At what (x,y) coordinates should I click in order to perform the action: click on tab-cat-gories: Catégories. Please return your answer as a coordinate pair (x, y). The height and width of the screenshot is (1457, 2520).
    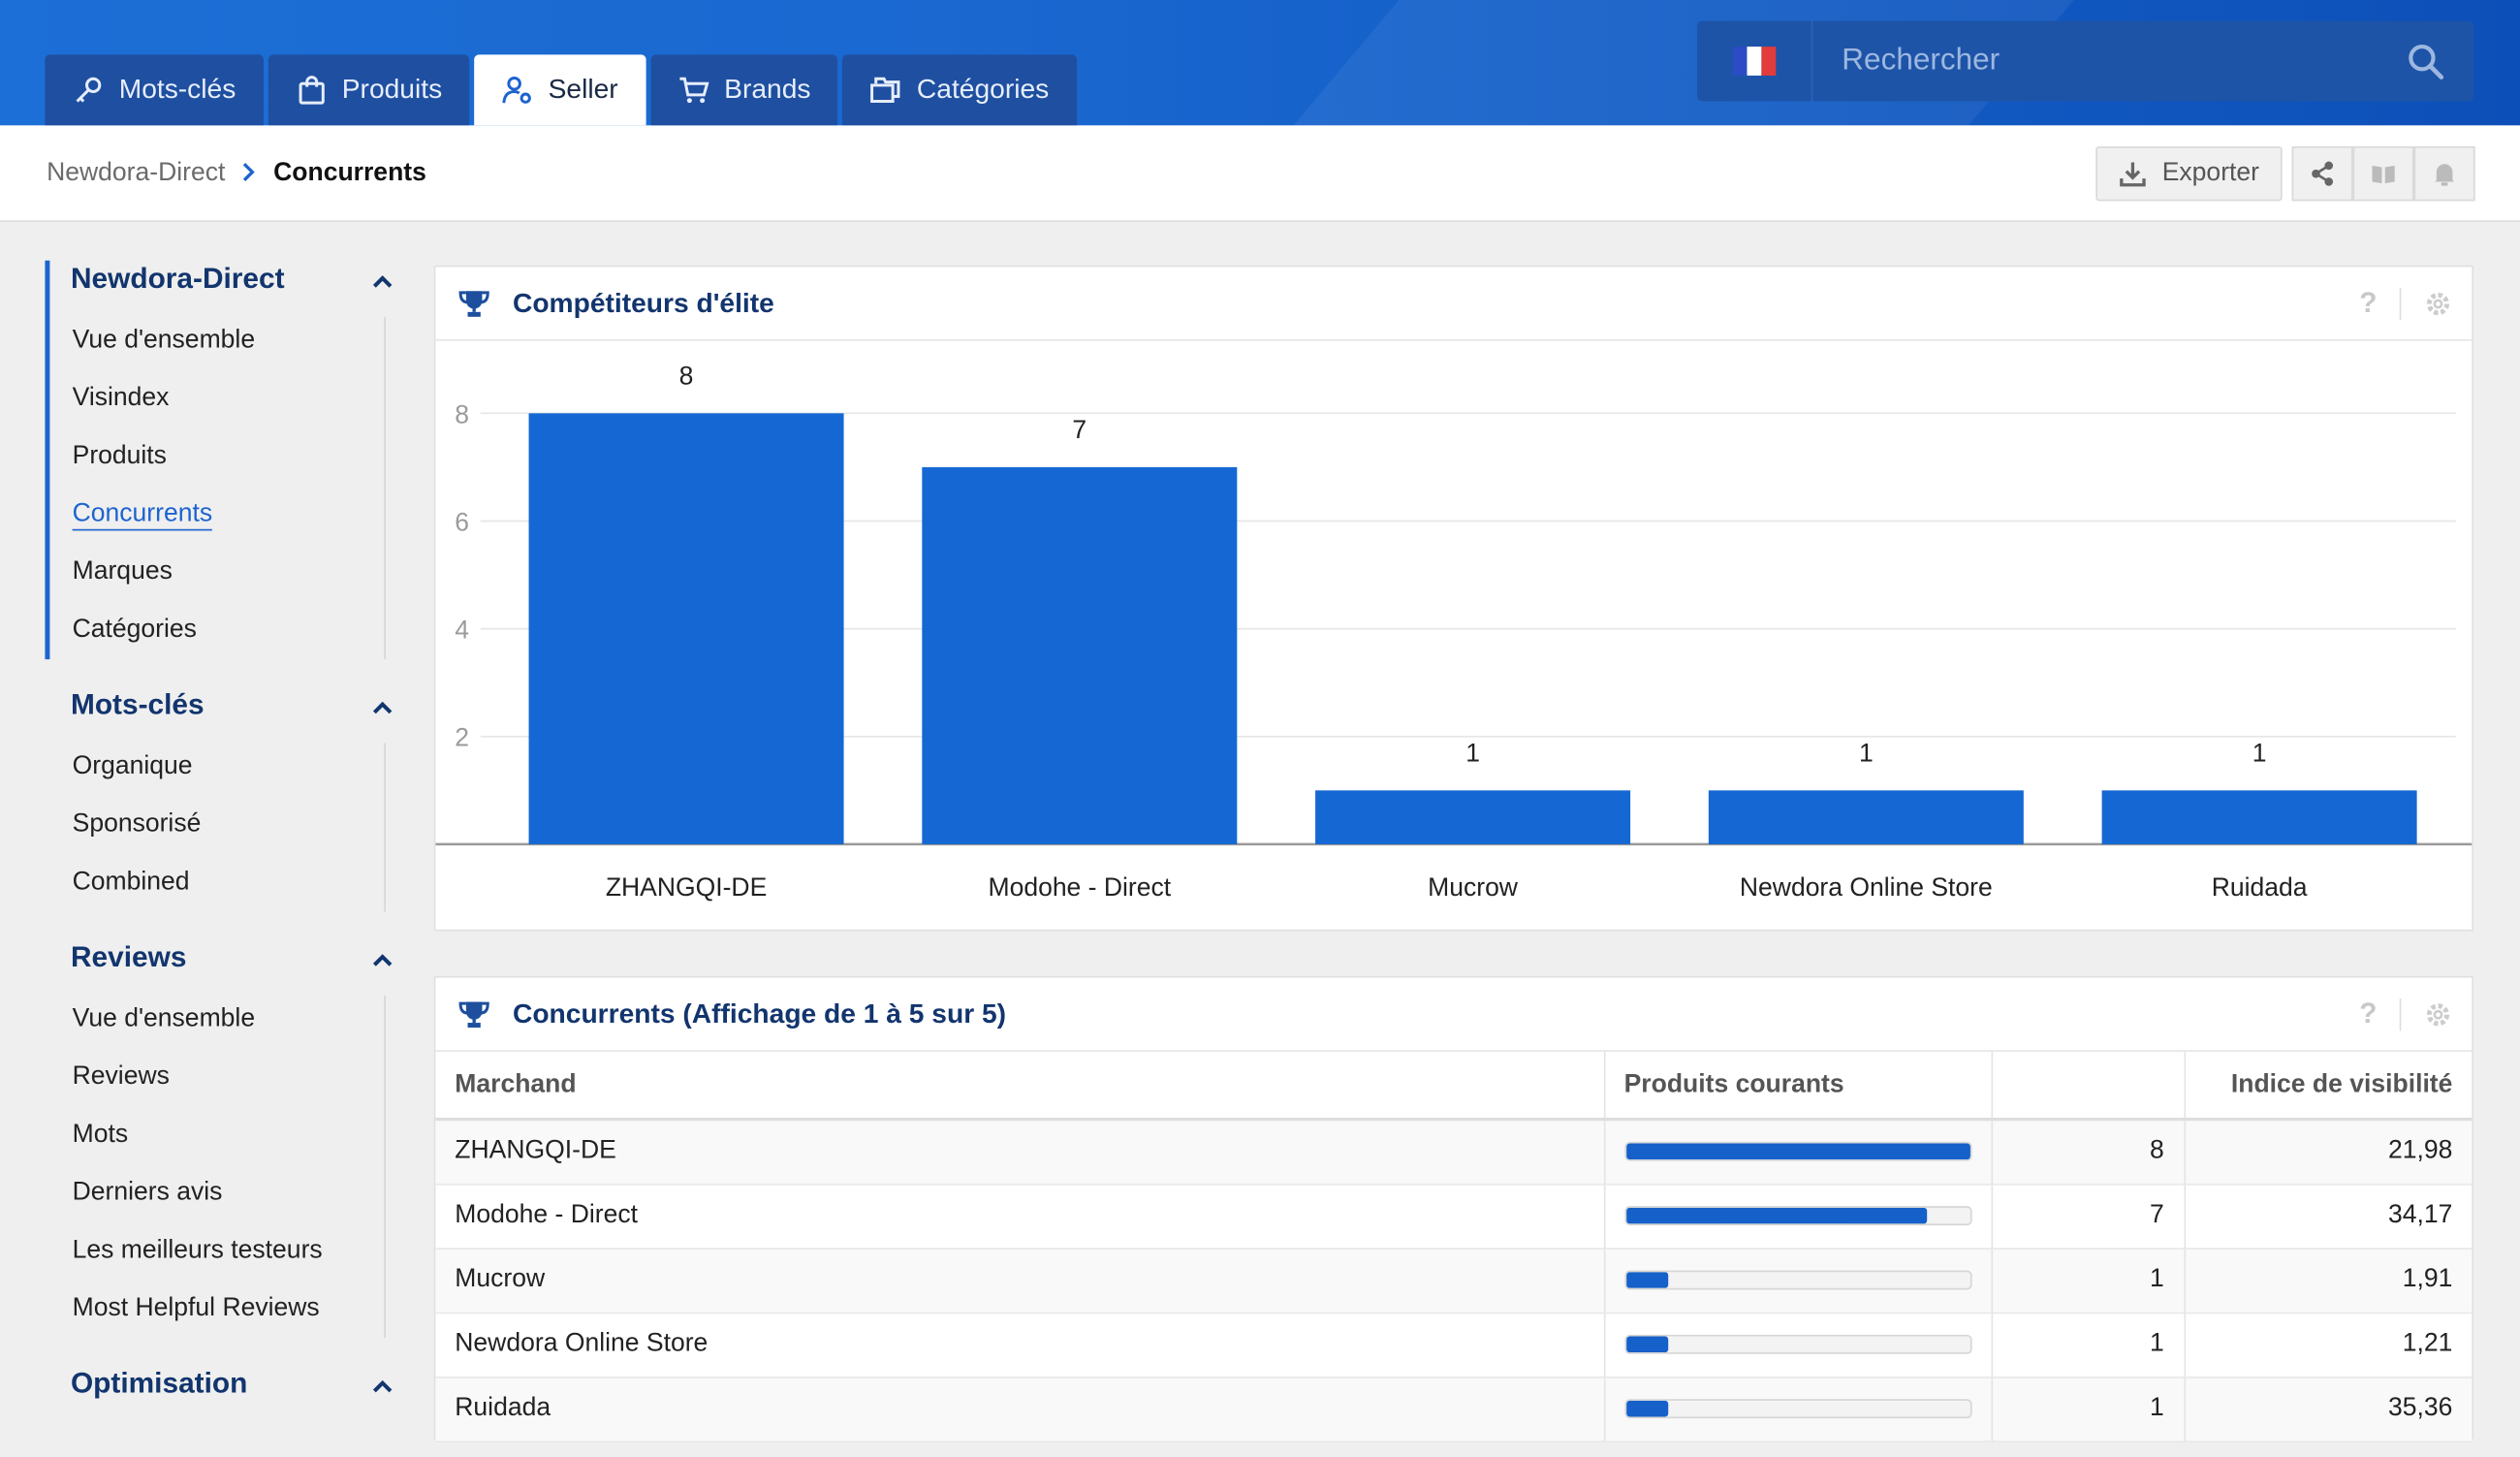
    Looking at the image, I should click on (960, 90).